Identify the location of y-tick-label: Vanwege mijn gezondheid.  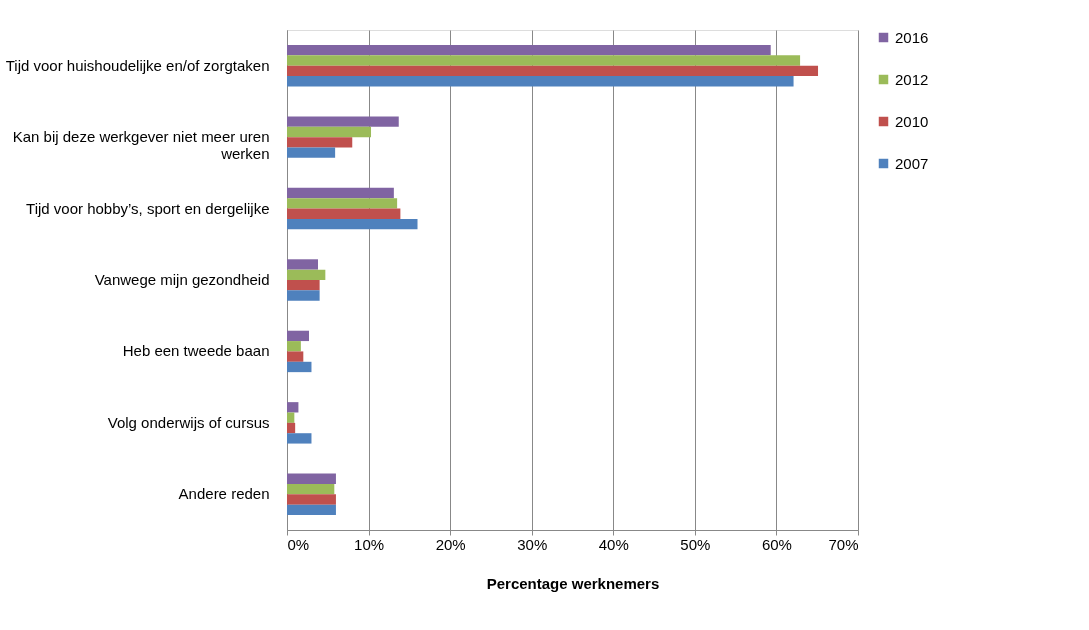
(182, 279).